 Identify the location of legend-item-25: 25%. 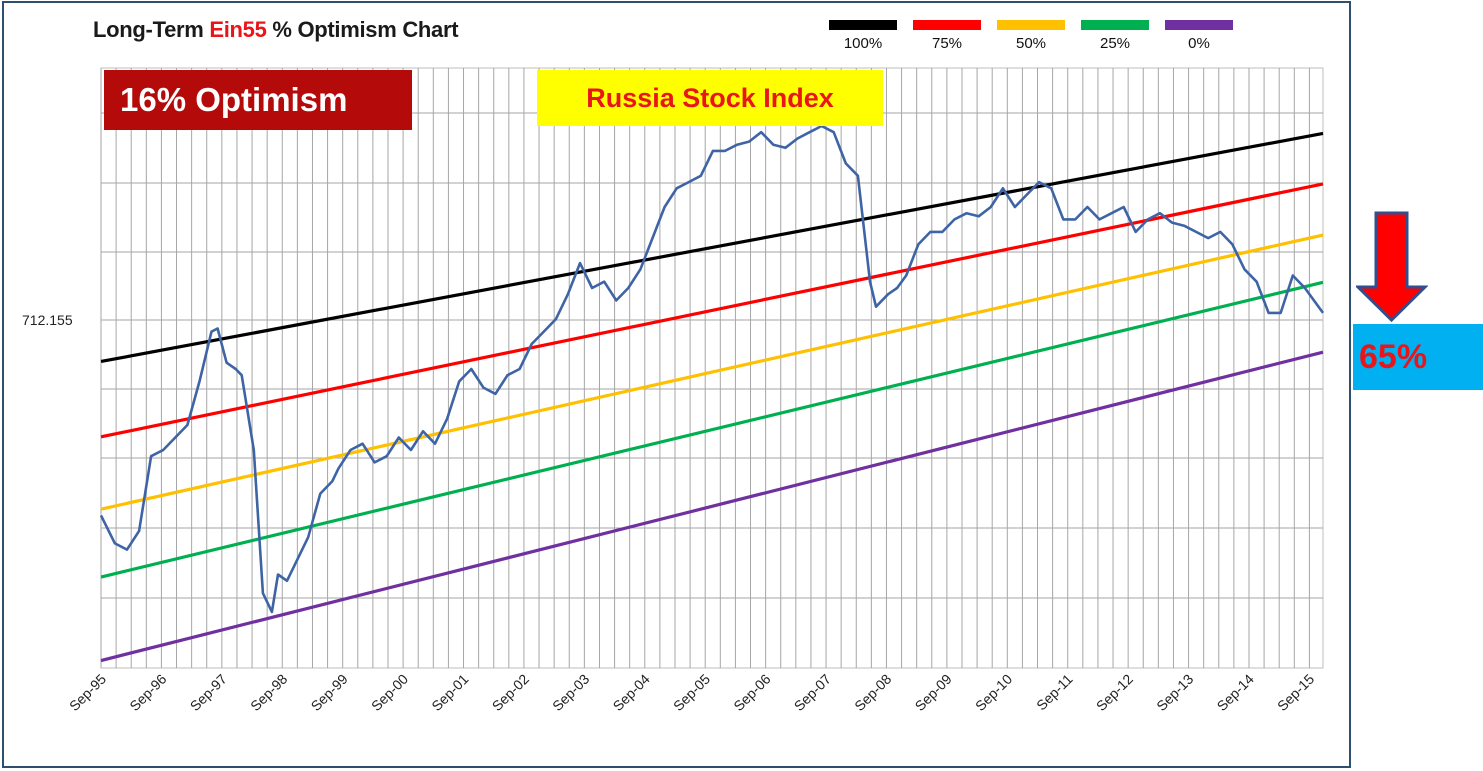
(1115, 36).